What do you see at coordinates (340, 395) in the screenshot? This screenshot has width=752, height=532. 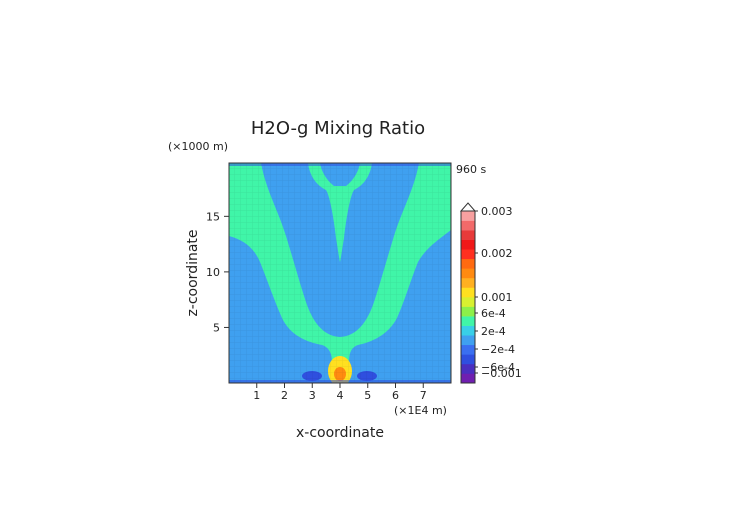 I see `x-tick-label: 4` at bounding box center [340, 395].